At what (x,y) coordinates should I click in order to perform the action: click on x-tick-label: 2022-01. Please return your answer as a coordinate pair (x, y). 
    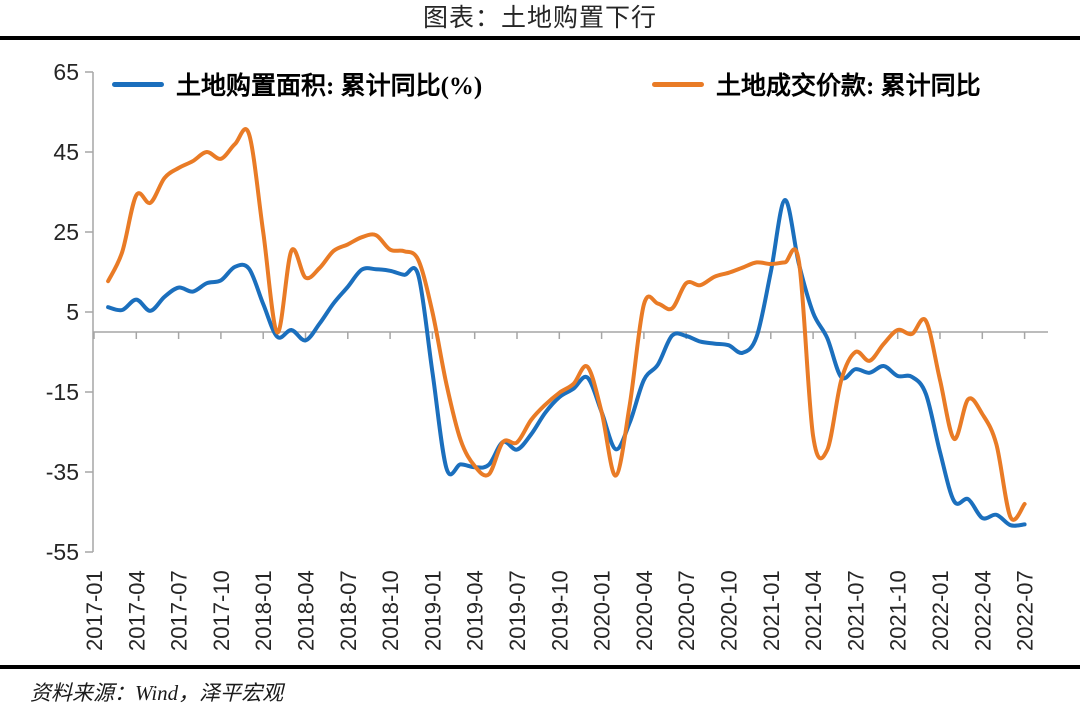
    Looking at the image, I should click on (940, 610).